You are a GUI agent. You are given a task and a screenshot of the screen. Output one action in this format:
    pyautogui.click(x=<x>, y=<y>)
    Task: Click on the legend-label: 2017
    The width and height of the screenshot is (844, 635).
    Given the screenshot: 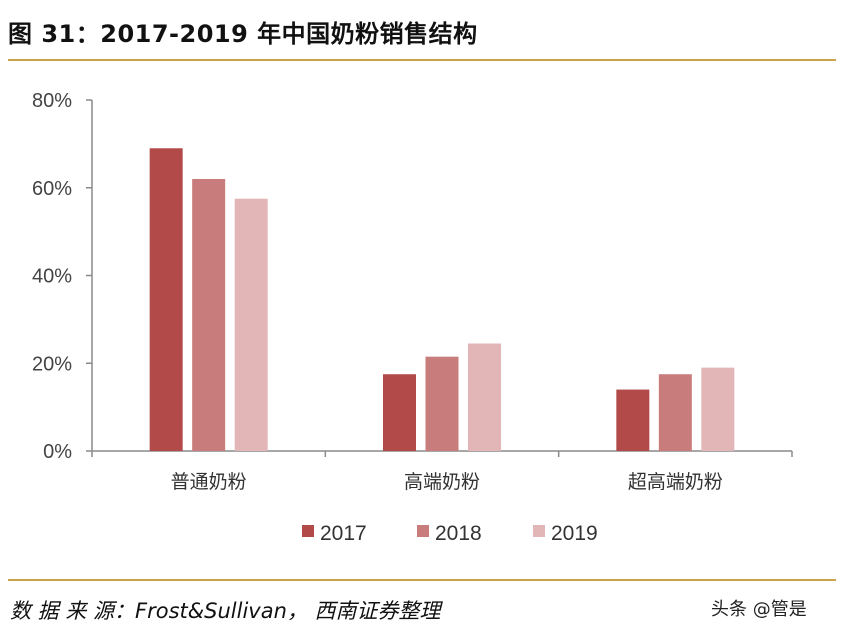 What is the action you would take?
    pyautogui.click(x=343, y=533)
    